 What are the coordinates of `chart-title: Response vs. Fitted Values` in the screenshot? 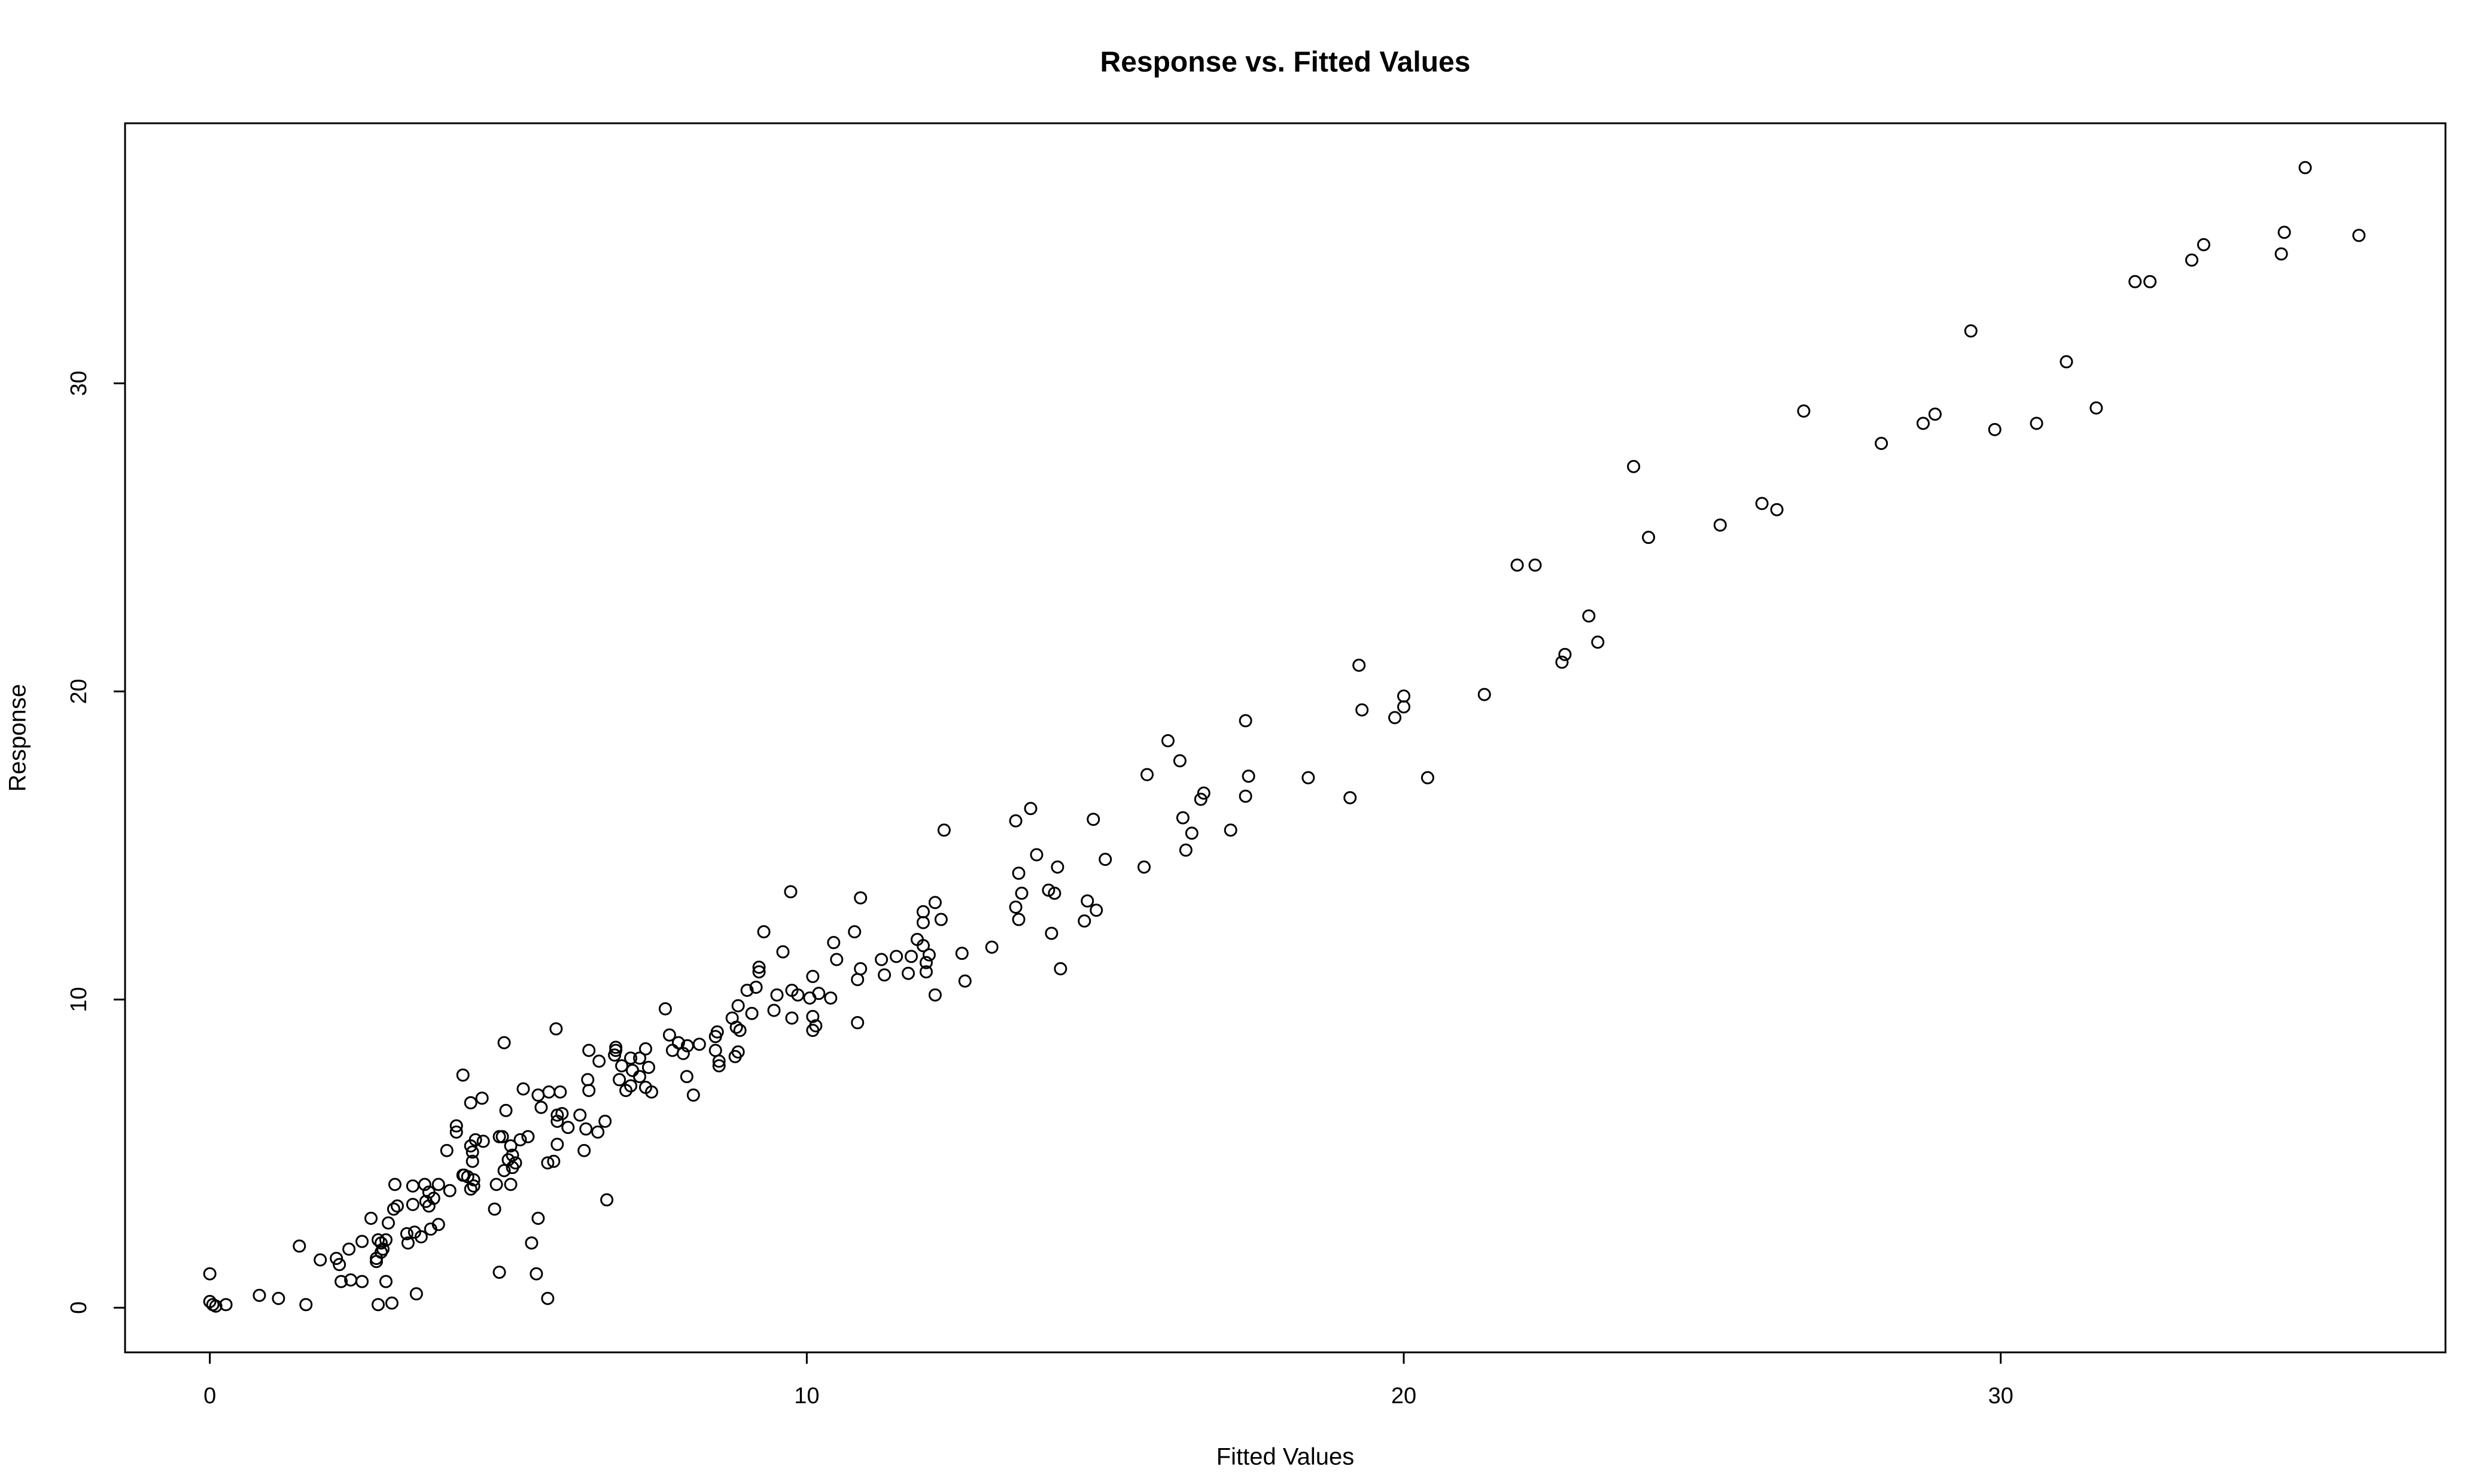 It's located at (1286, 63).